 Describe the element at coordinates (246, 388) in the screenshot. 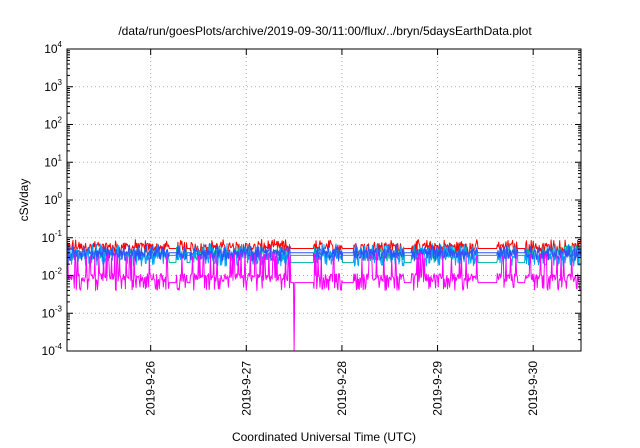

I see `x-tick-label: 2019-9-27` at that location.